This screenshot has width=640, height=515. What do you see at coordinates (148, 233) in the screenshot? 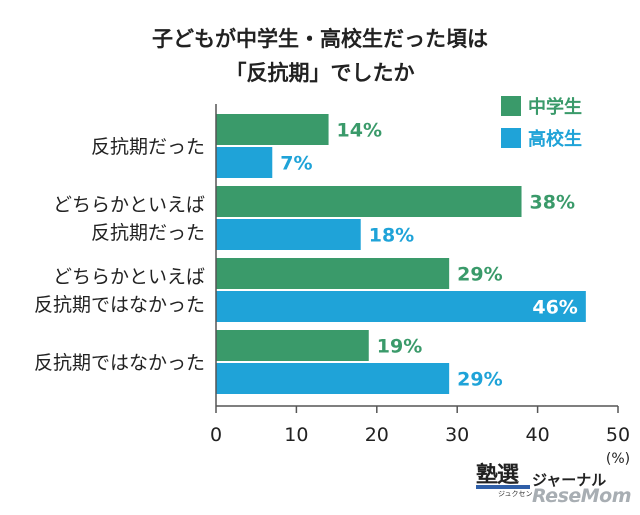
I see `category-label-1-1: 反抗期だった` at bounding box center [148, 233].